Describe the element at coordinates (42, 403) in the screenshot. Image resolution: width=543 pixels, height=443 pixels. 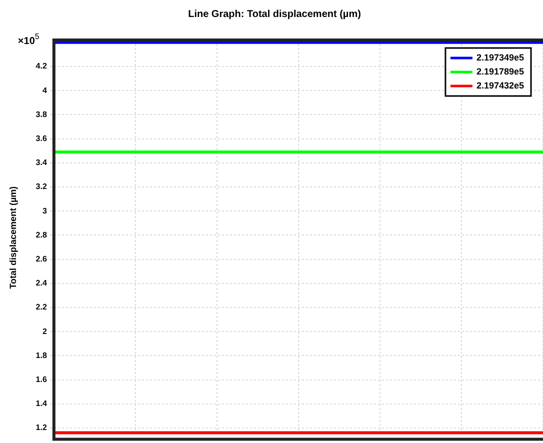
I see `y-tick-label: 1.4` at that location.